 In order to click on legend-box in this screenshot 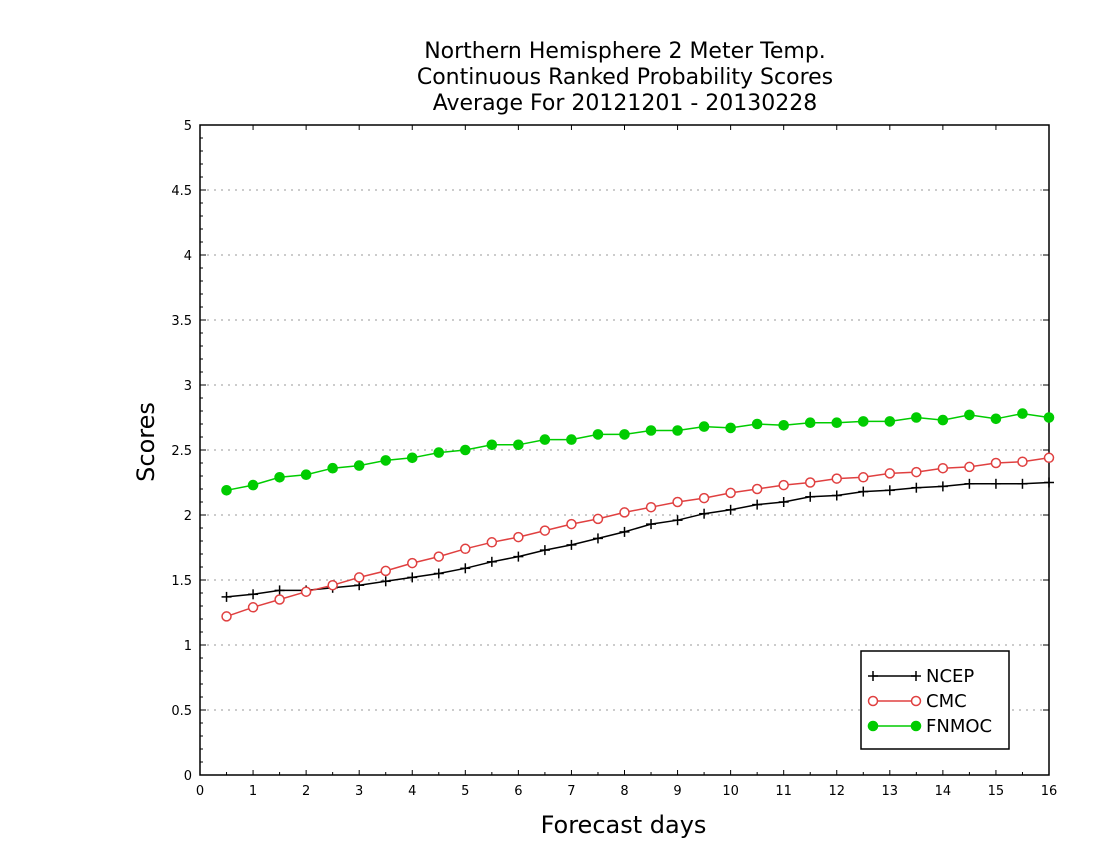, I will do `click(935, 700)`.